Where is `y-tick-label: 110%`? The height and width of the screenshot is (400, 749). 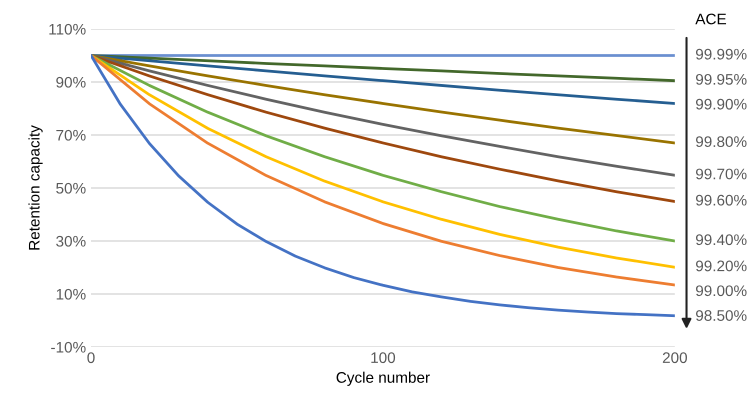
y-tick-label: 110% is located at coordinates (67, 29).